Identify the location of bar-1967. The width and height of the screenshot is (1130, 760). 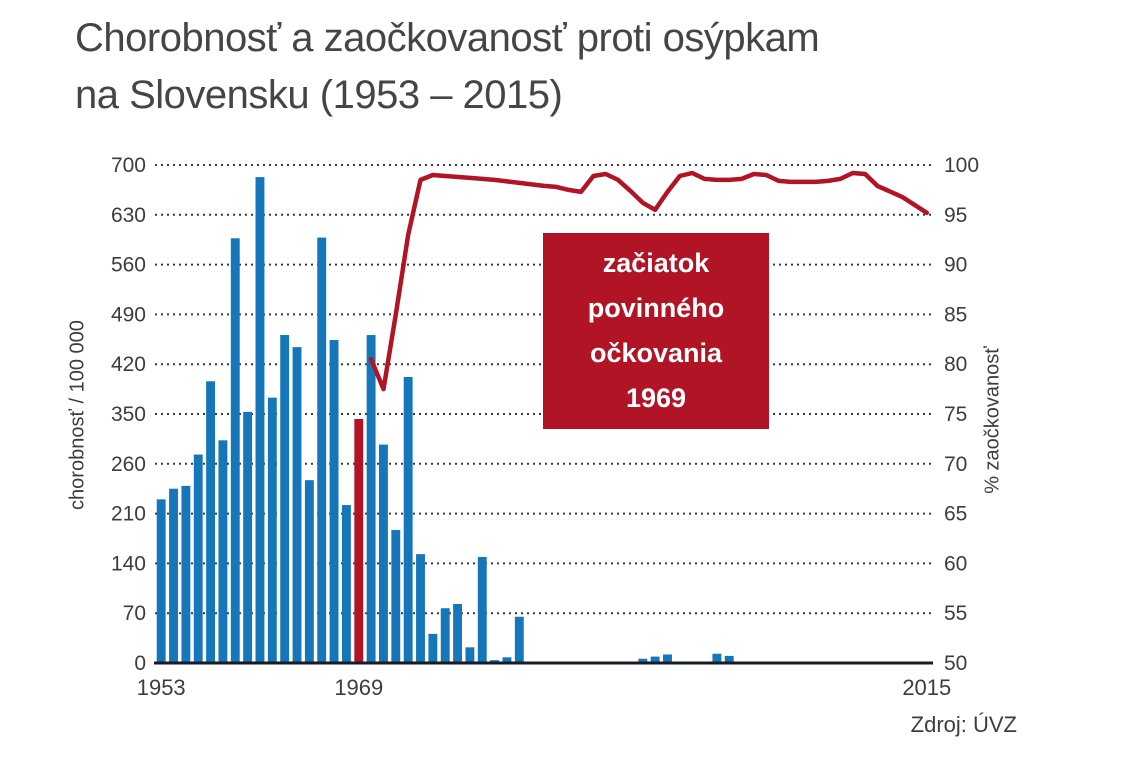
(334, 501).